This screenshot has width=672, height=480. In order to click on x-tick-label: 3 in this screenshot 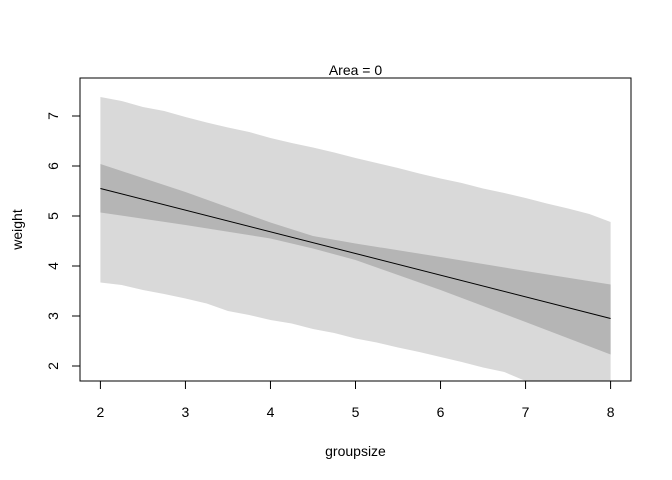, I will do `click(186, 412)`.